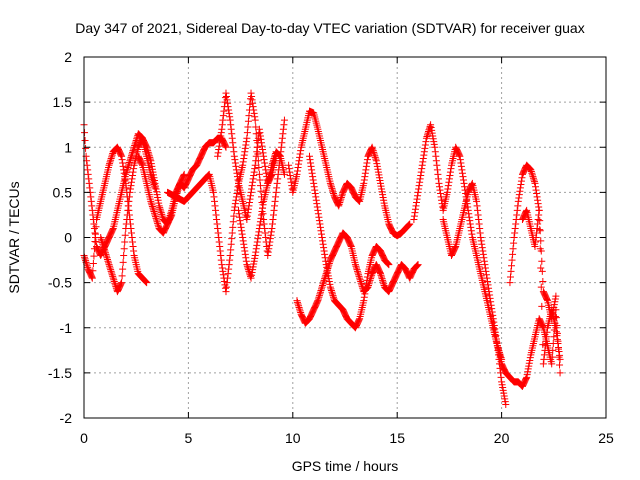  I want to click on y-axis-label: SDTVAR / TECUs, so click(14, 237).